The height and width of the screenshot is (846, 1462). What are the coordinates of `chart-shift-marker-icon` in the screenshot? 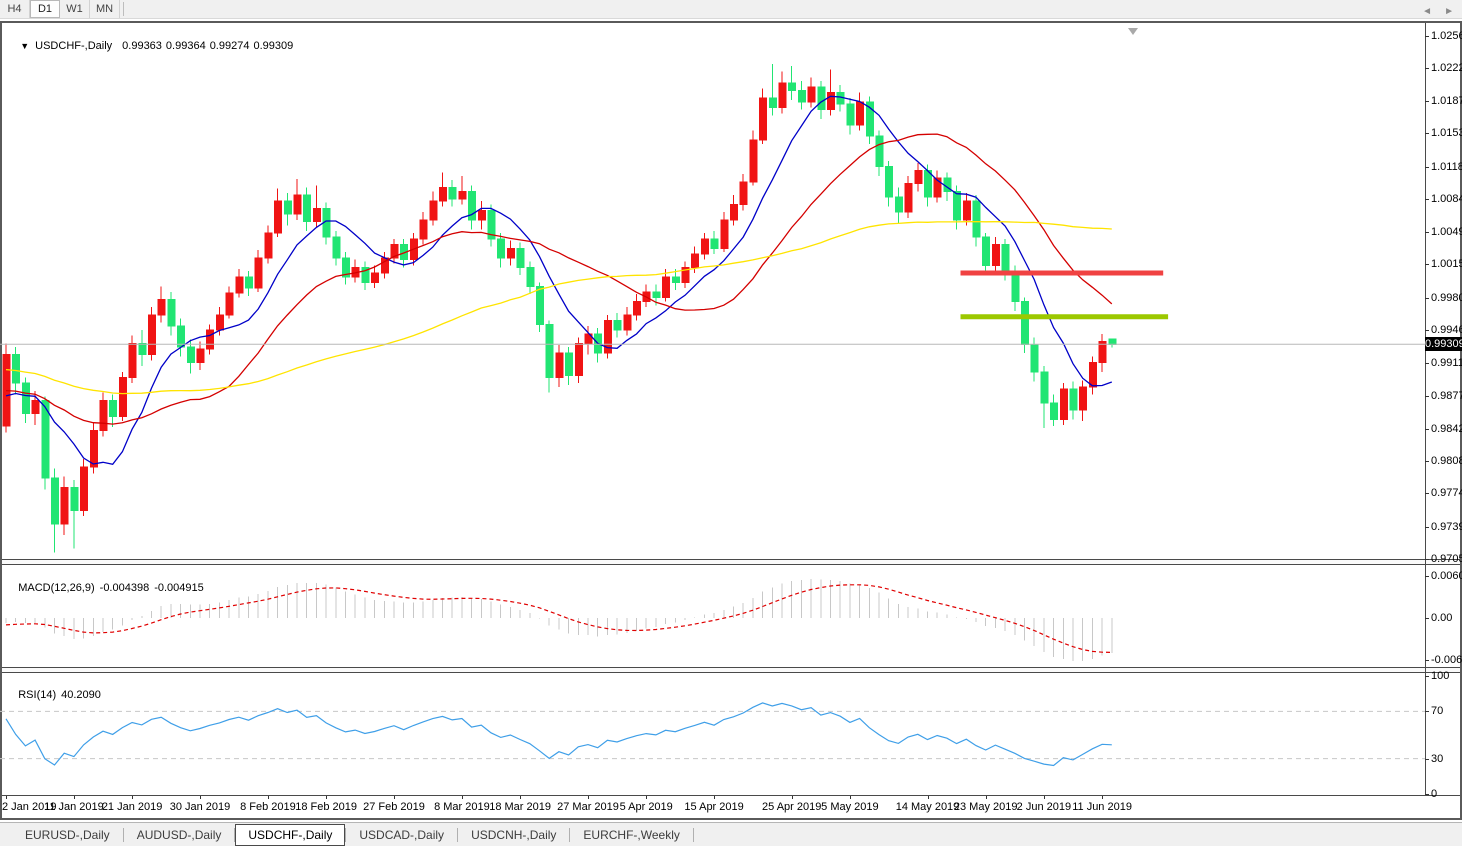 It's located at (1133, 31).